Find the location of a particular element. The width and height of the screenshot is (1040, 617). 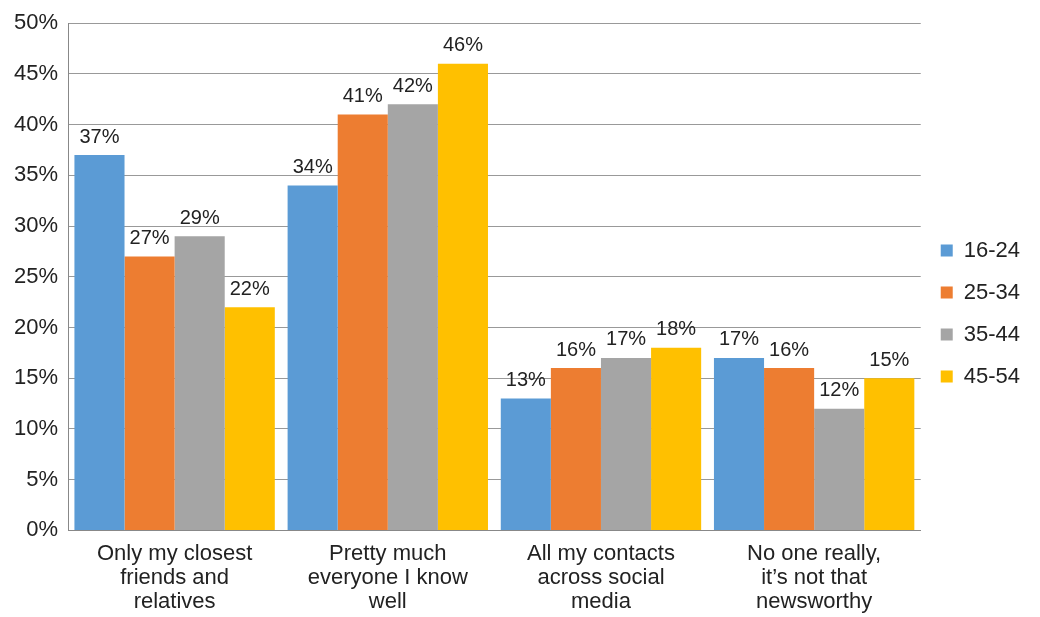

y-tick-label: 30% is located at coordinates (36, 225).